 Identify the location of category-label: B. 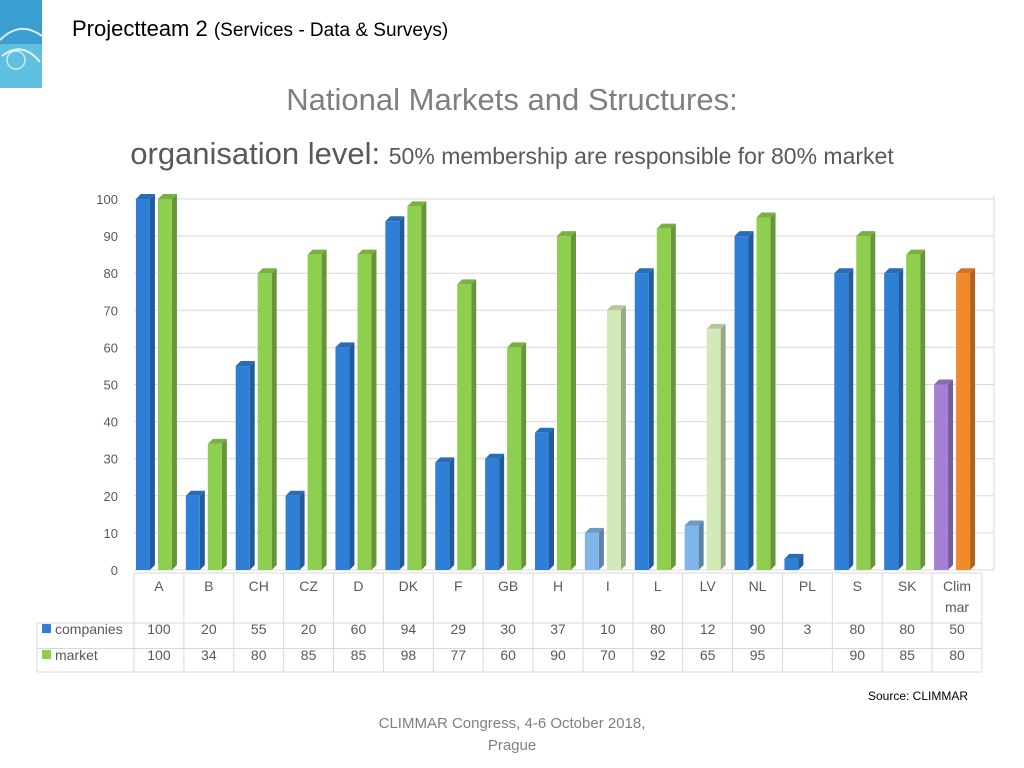
(208, 586).